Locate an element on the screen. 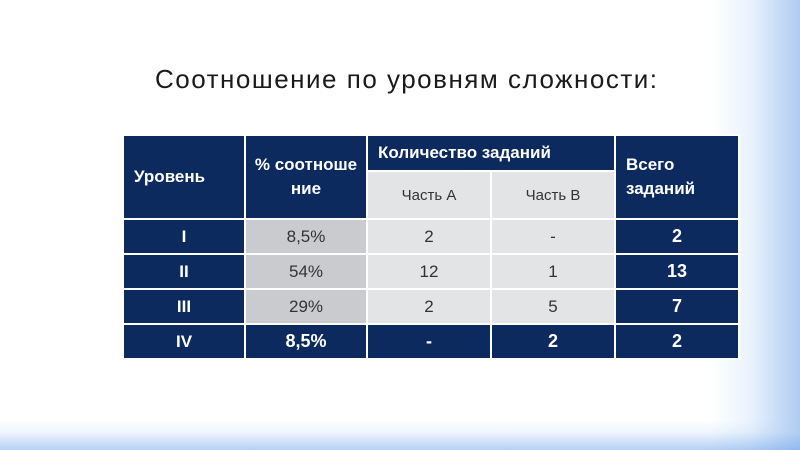  cell-part-b: 2 is located at coordinates (553, 341).